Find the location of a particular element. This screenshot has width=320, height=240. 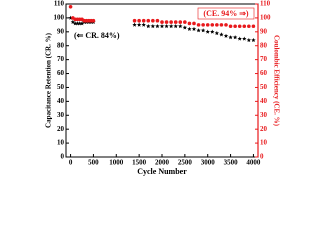

x-tick-label: 0 is located at coordinates (71, 163).